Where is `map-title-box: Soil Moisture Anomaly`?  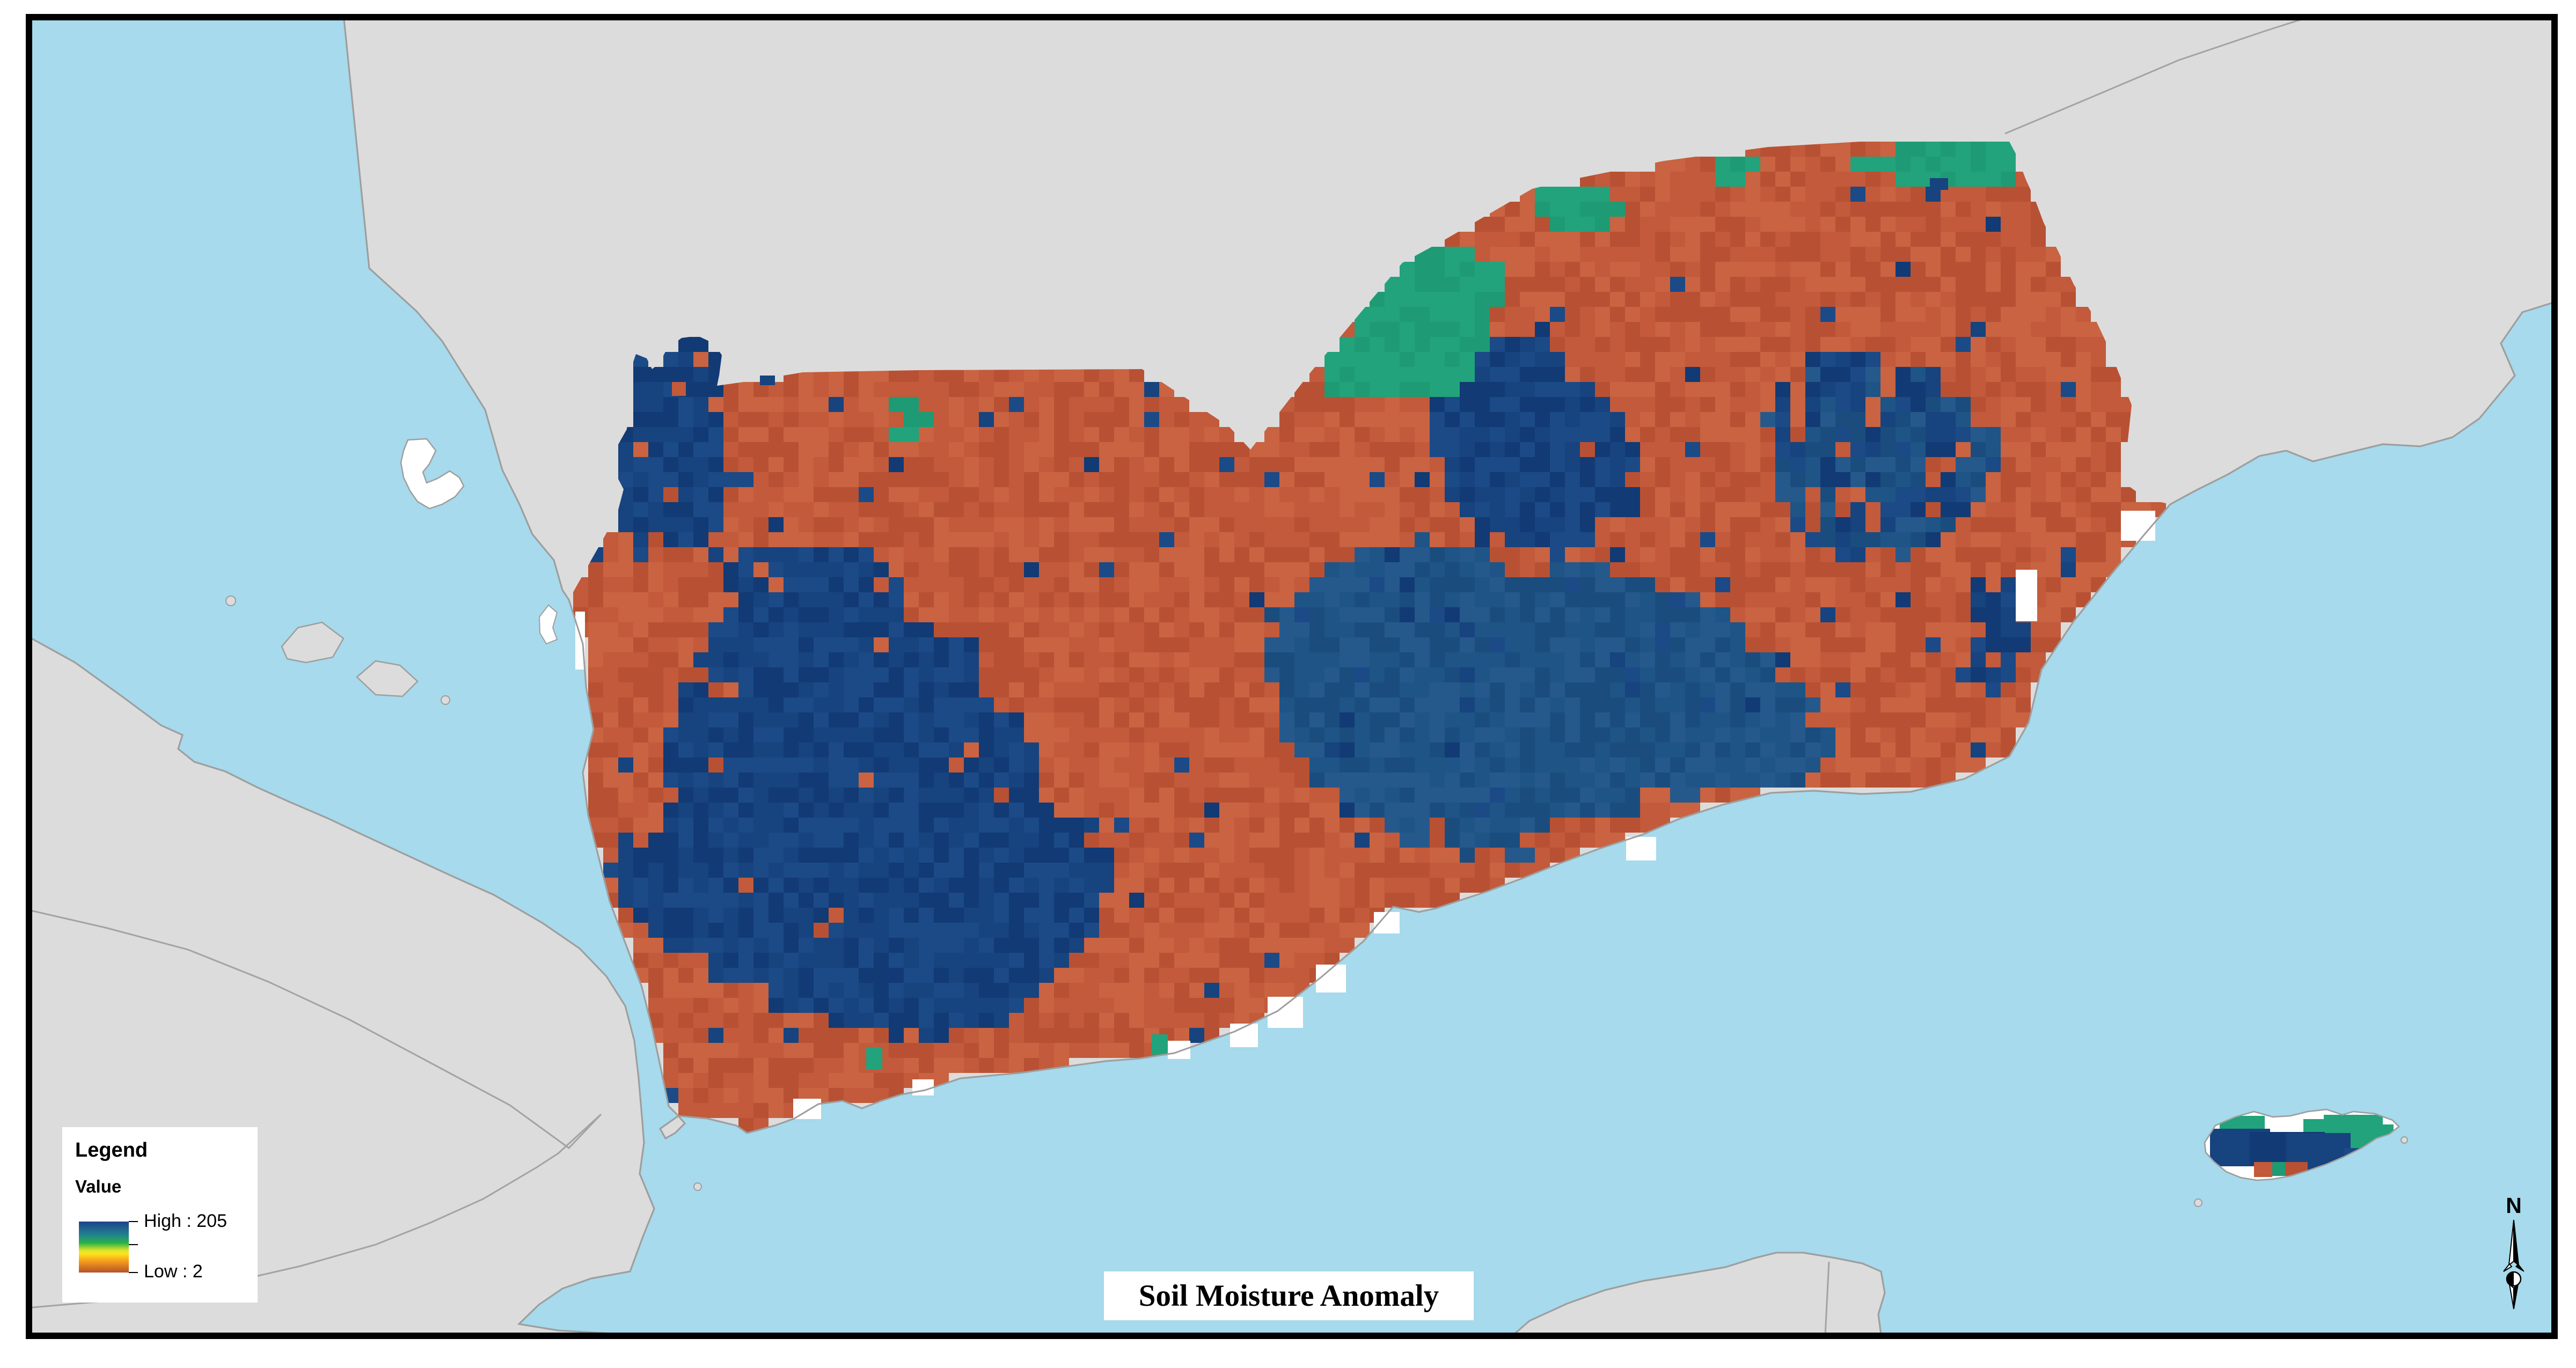
map-title-box: Soil Moisture Anomaly is located at coordinates (1289, 1295).